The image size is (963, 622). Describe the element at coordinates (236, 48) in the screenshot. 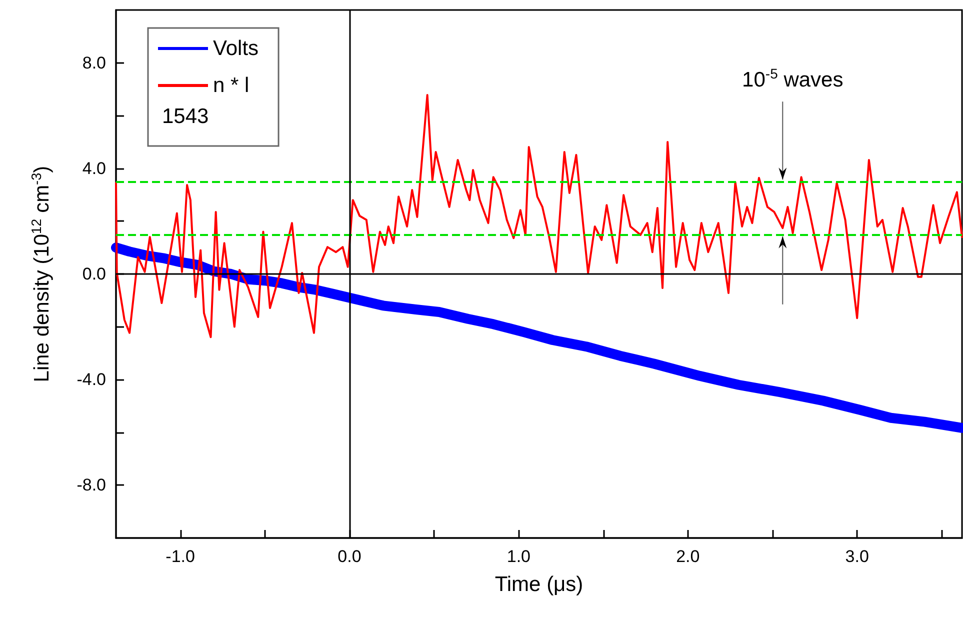

I see `legend-label: Volts` at that location.